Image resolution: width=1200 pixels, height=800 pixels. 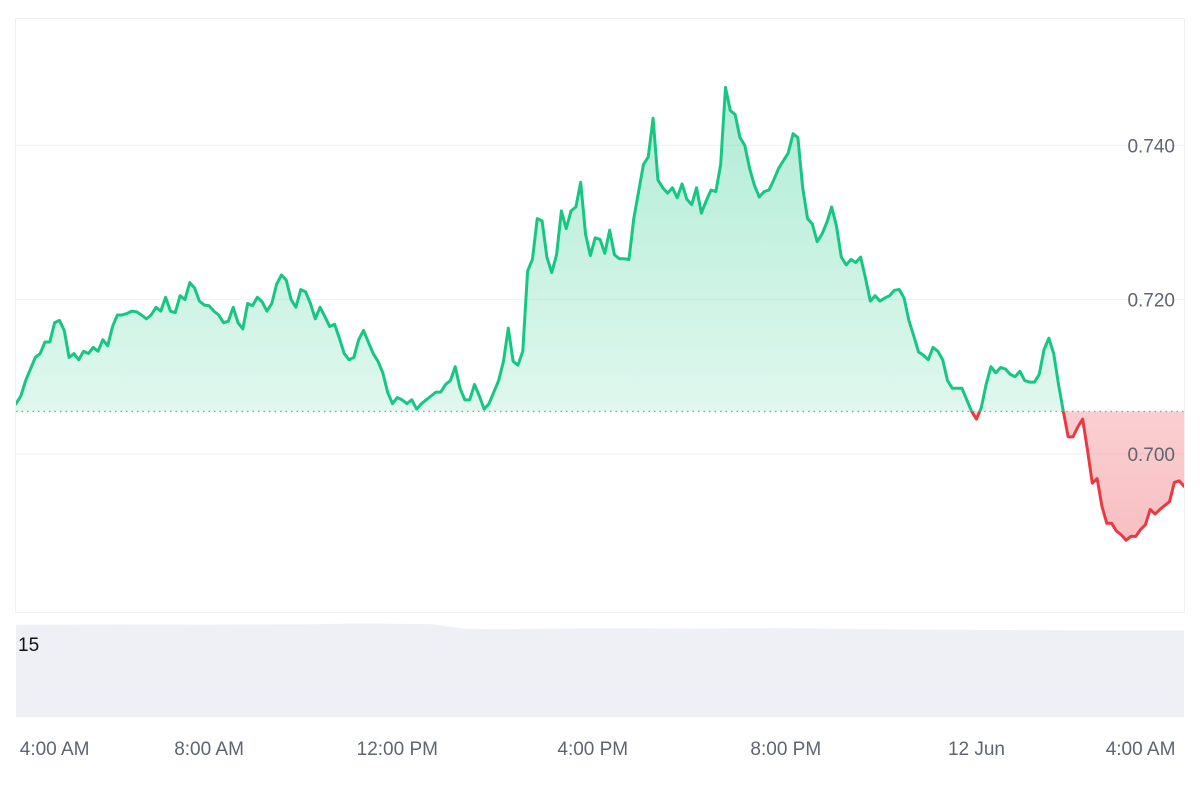 What do you see at coordinates (397, 749) in the screenshot?
I see `x-tick-label: 12:00 PM` at bounding box center [397, 749].